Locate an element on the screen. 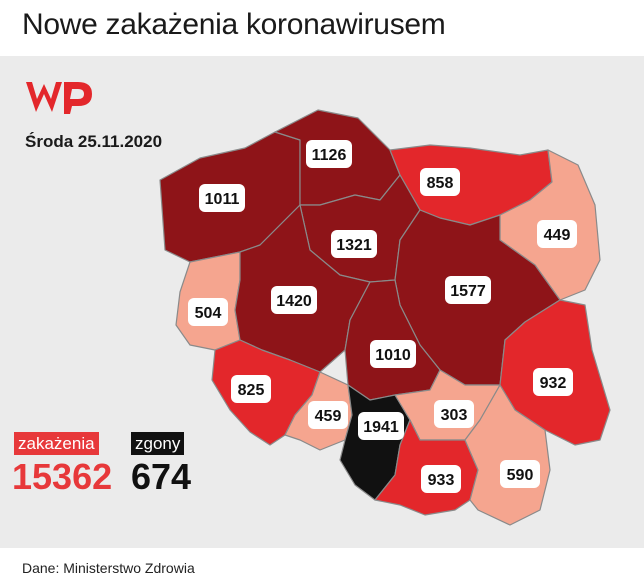 The image size is (644, 587). region-value-slaskie: 1941 is located at coordinates (381, 427).